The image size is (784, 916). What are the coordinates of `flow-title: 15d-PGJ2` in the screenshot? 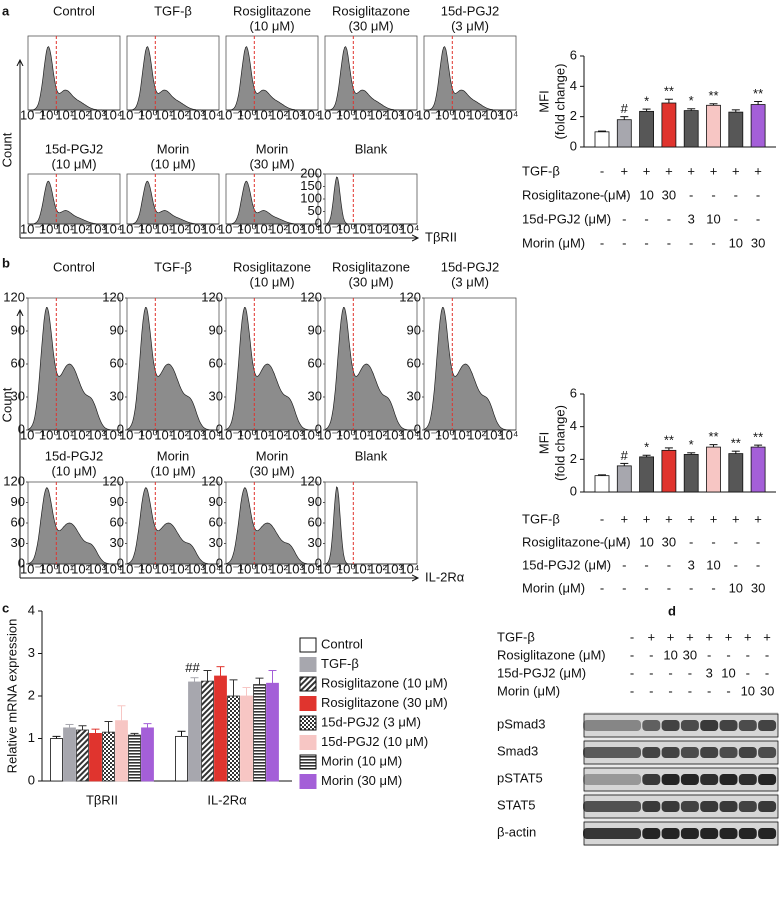 It's located at (470, 10).